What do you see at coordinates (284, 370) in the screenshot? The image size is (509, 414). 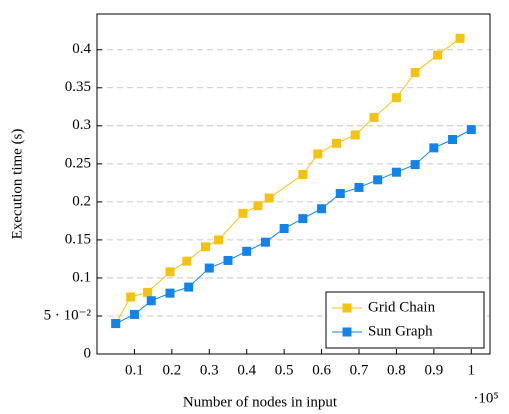 I see `x-tick-label: 0.5` at bounding box center [284, 370].